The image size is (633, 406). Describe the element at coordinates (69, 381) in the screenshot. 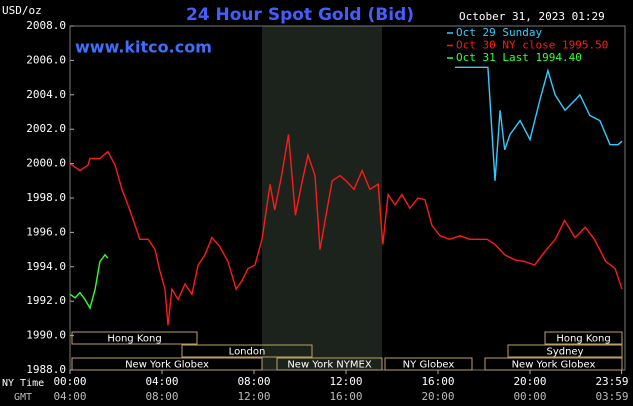

I see `x-tick-label: 00:00` at that location.